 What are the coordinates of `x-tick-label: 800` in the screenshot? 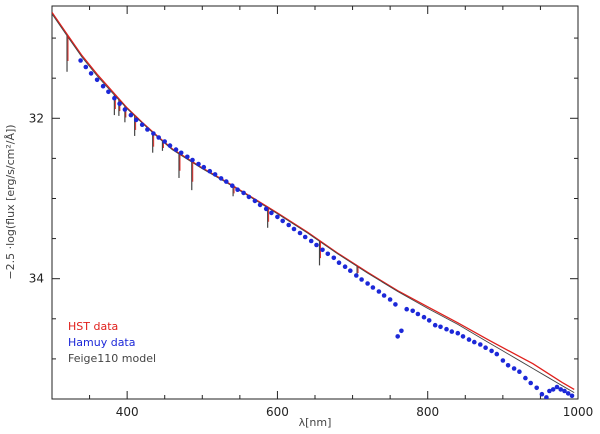 It's located at (427, 412).